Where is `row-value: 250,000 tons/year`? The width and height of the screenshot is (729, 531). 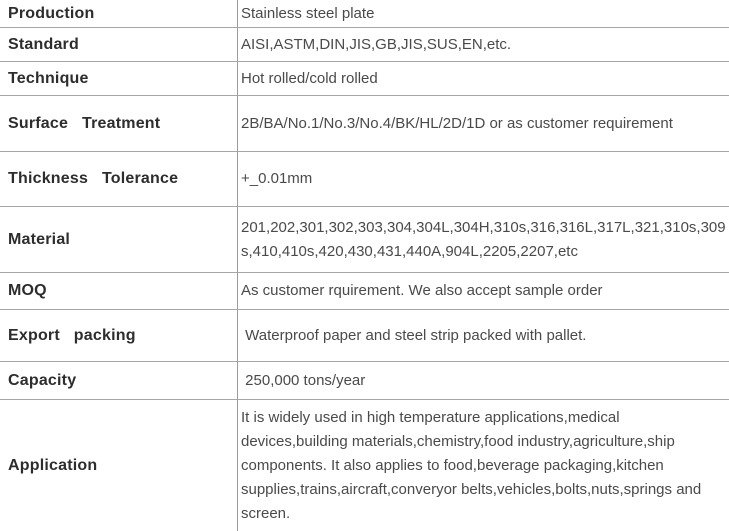 row-value: 250,000 tons/year is located at coordinates (483, 380).